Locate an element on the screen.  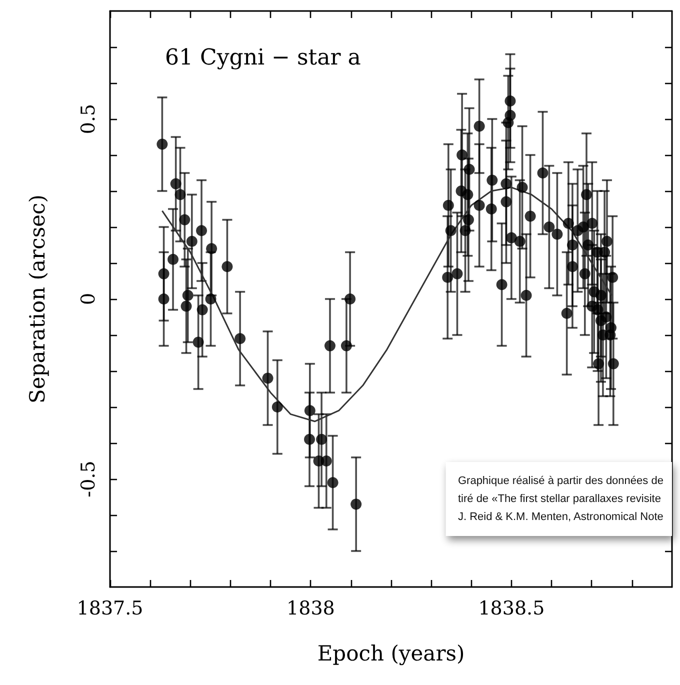
y-tick-label: 0.5 is located at coordinates (89, 119).